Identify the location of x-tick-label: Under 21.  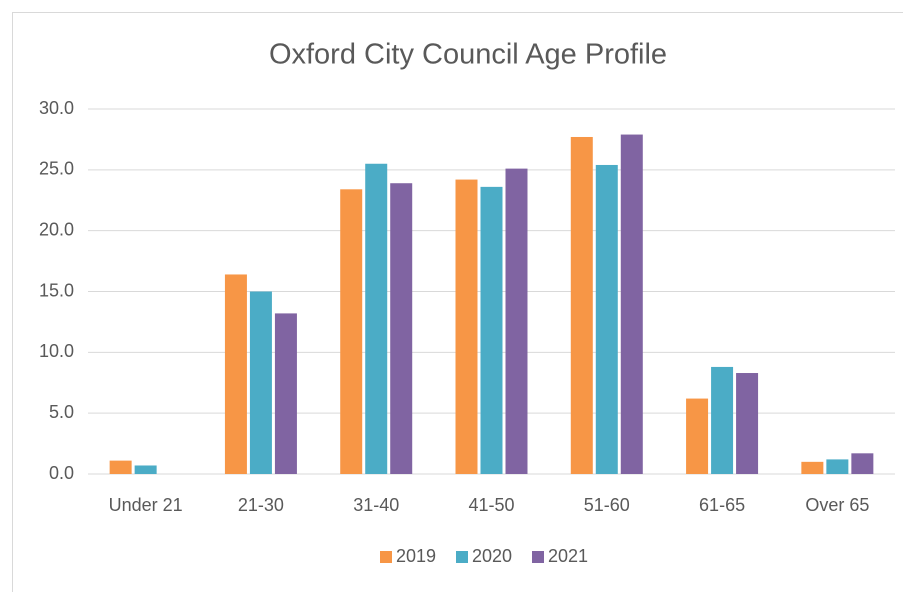
(146, 505).